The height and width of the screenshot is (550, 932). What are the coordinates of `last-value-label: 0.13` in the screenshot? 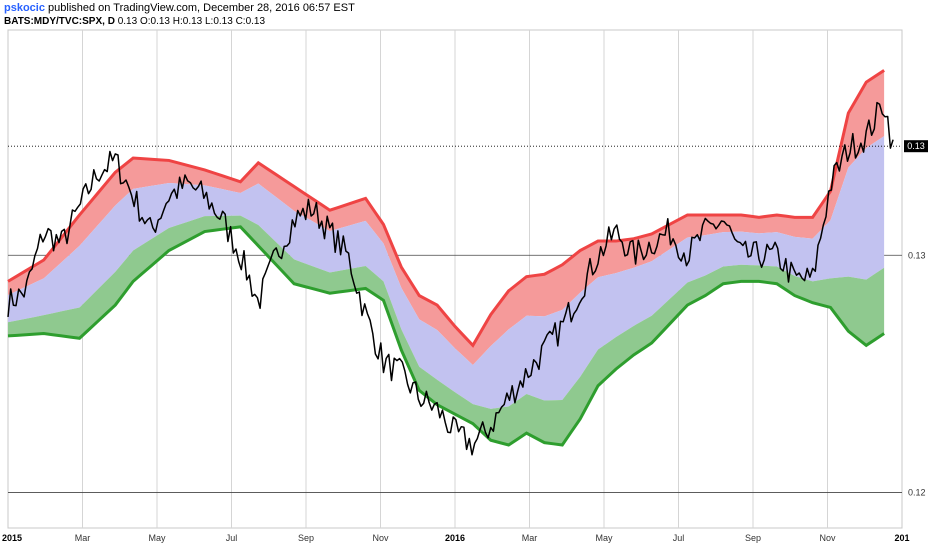 It's located at (916, 146).